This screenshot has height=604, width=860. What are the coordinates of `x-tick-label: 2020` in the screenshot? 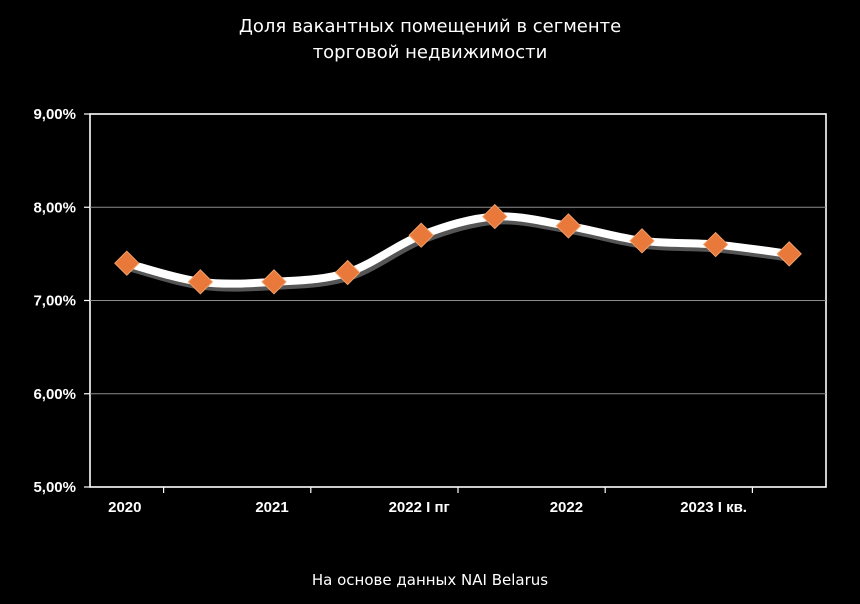 It's located at (124, 507).